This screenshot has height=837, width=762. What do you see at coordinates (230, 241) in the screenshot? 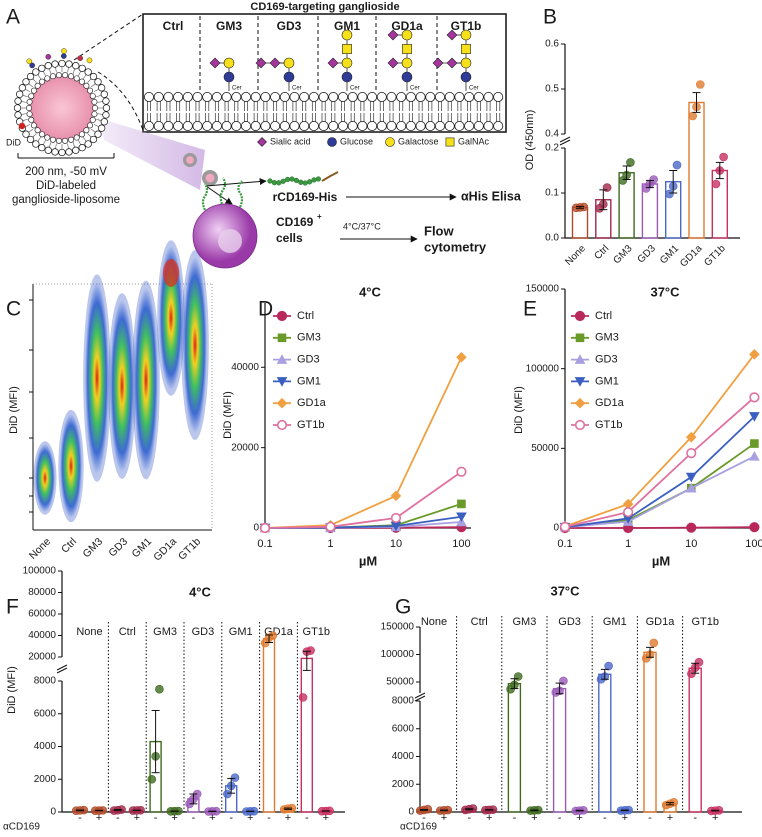
I see `nucleus` at bounding box center [230, 241].